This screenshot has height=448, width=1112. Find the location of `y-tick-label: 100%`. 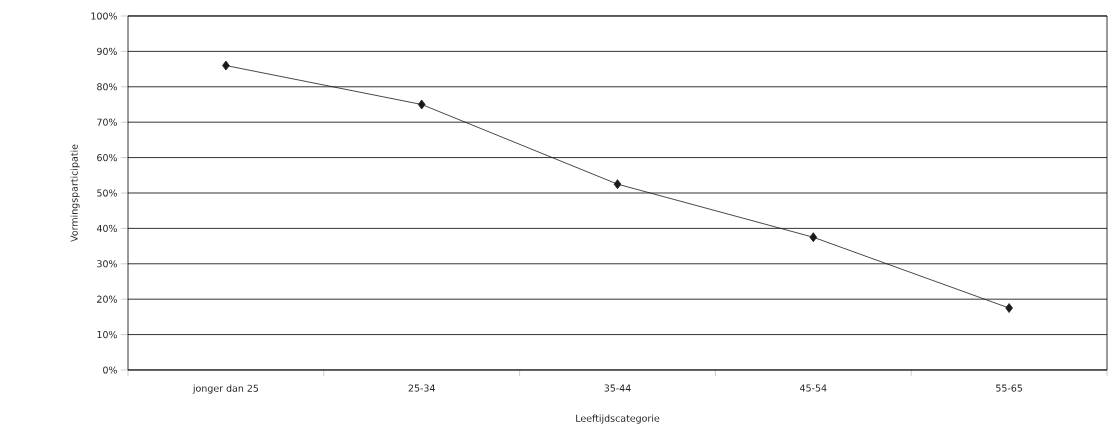

y-tick-label: 100% is located at coordinates (104, 16).